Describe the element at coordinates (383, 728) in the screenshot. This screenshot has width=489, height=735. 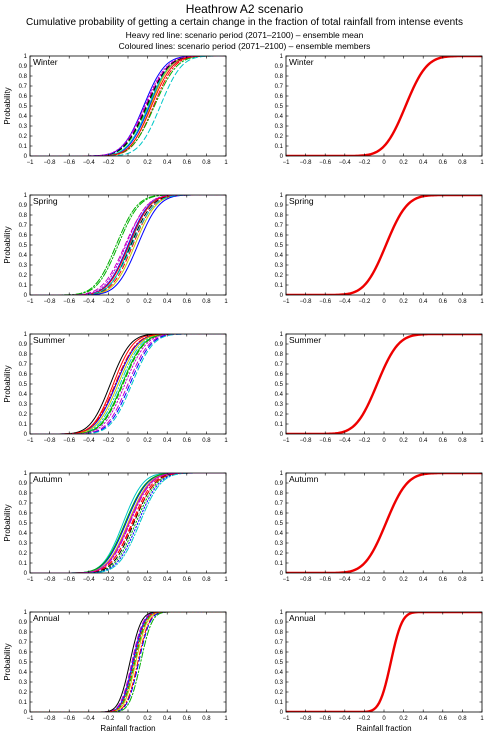
I see `x-axis-label: Rainfall fraction` at that location.